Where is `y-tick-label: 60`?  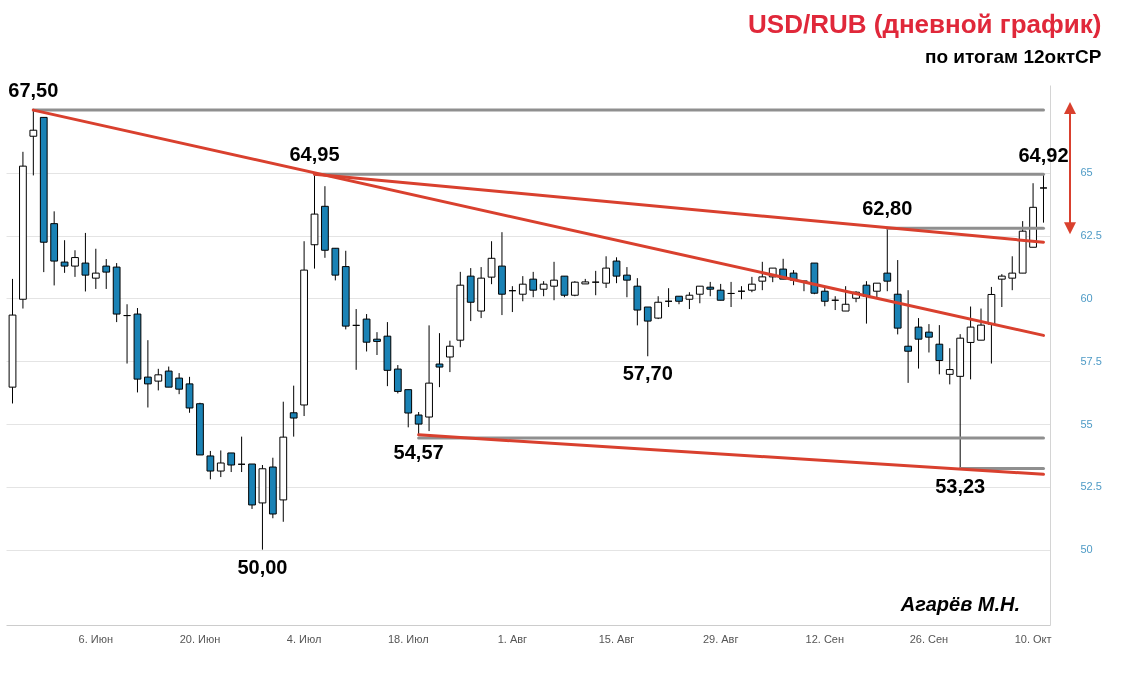
y-tick-label: 60 is located at coordinates (1086, 297).